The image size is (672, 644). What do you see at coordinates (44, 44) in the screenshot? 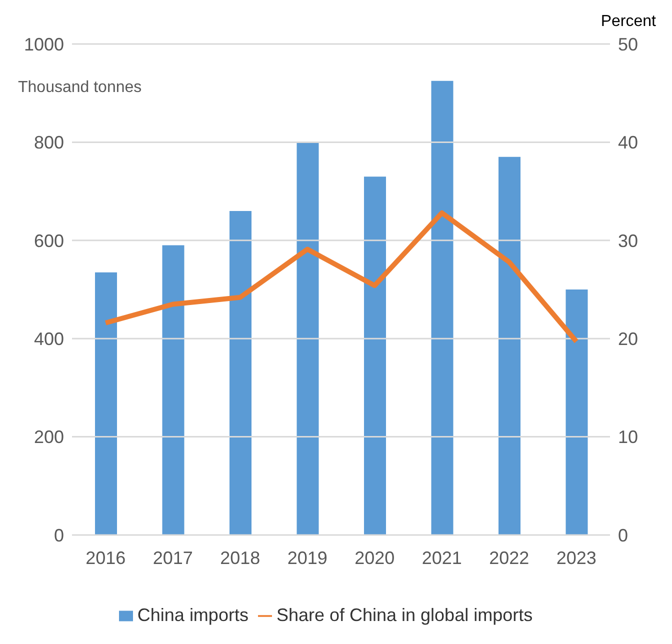
I see `y-tick-label: 1000` at bounding box center [44, 44].